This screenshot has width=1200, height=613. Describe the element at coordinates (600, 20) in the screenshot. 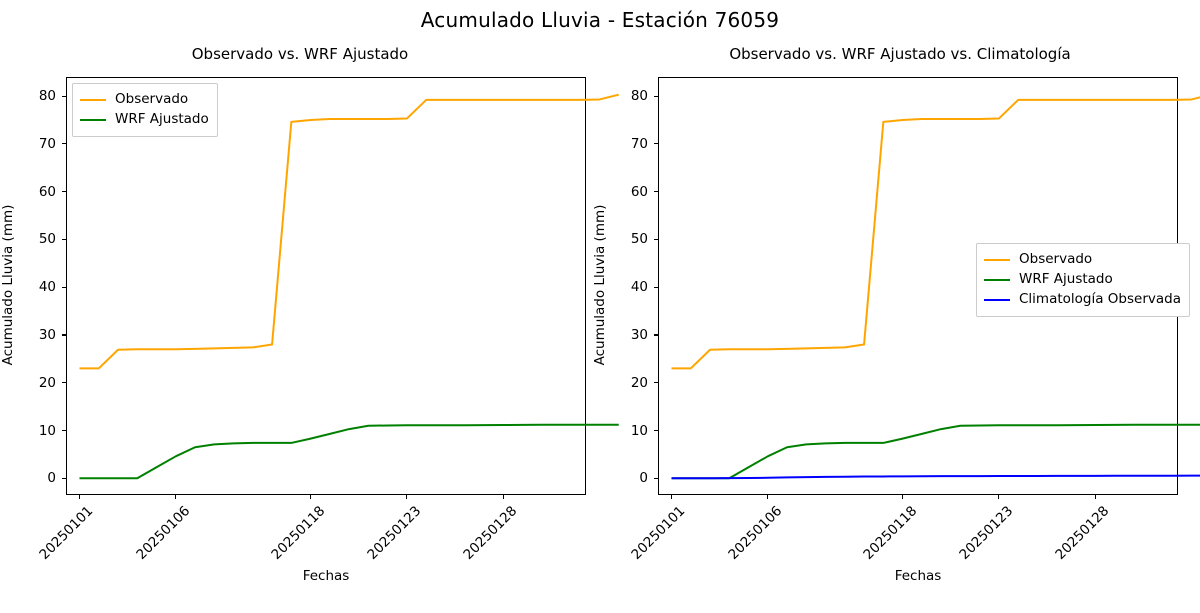

I see `figure-title: Acumulado Lluvia - Estación 76059` at that location.